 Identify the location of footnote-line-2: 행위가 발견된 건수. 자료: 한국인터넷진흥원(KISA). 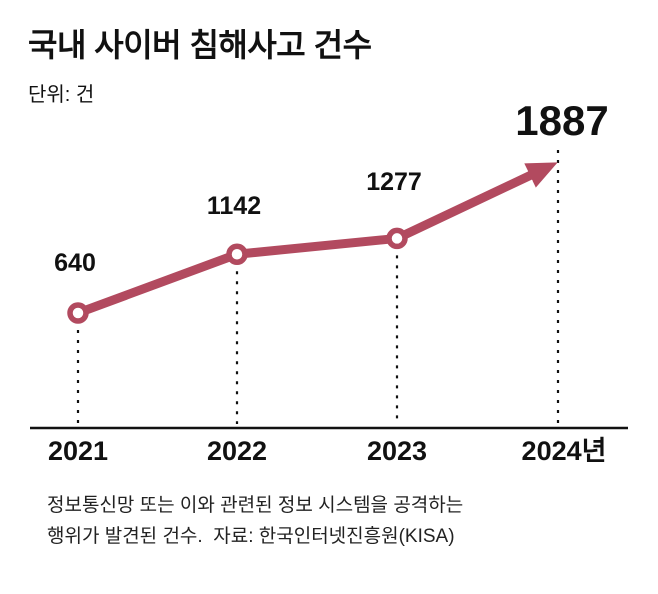
(251, 536).